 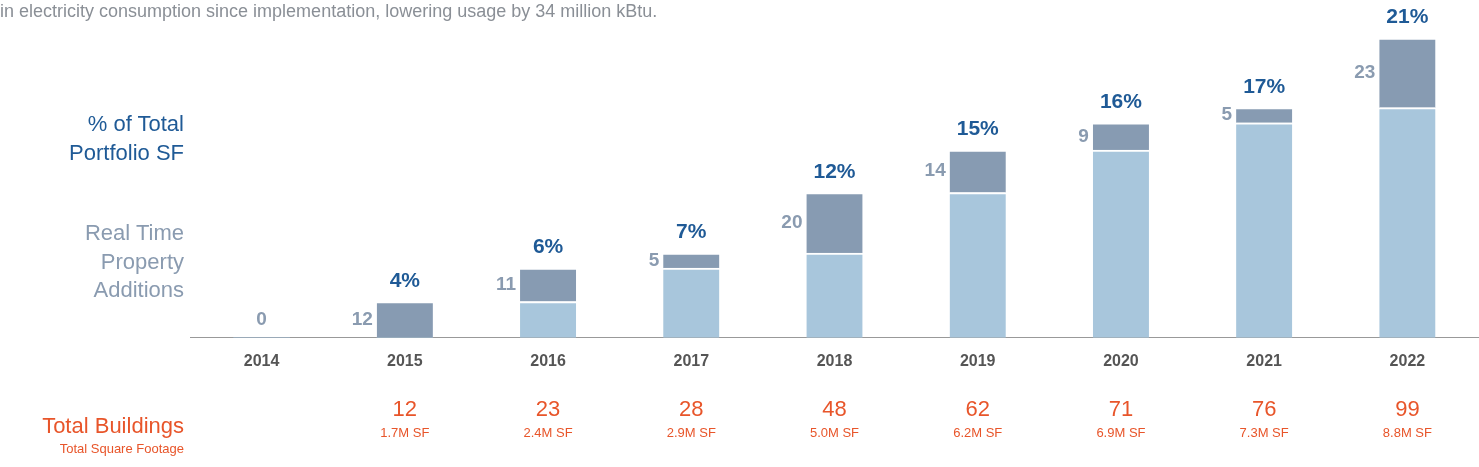 I want to click on text: Total Square Footage, so click(x=121, y=449).